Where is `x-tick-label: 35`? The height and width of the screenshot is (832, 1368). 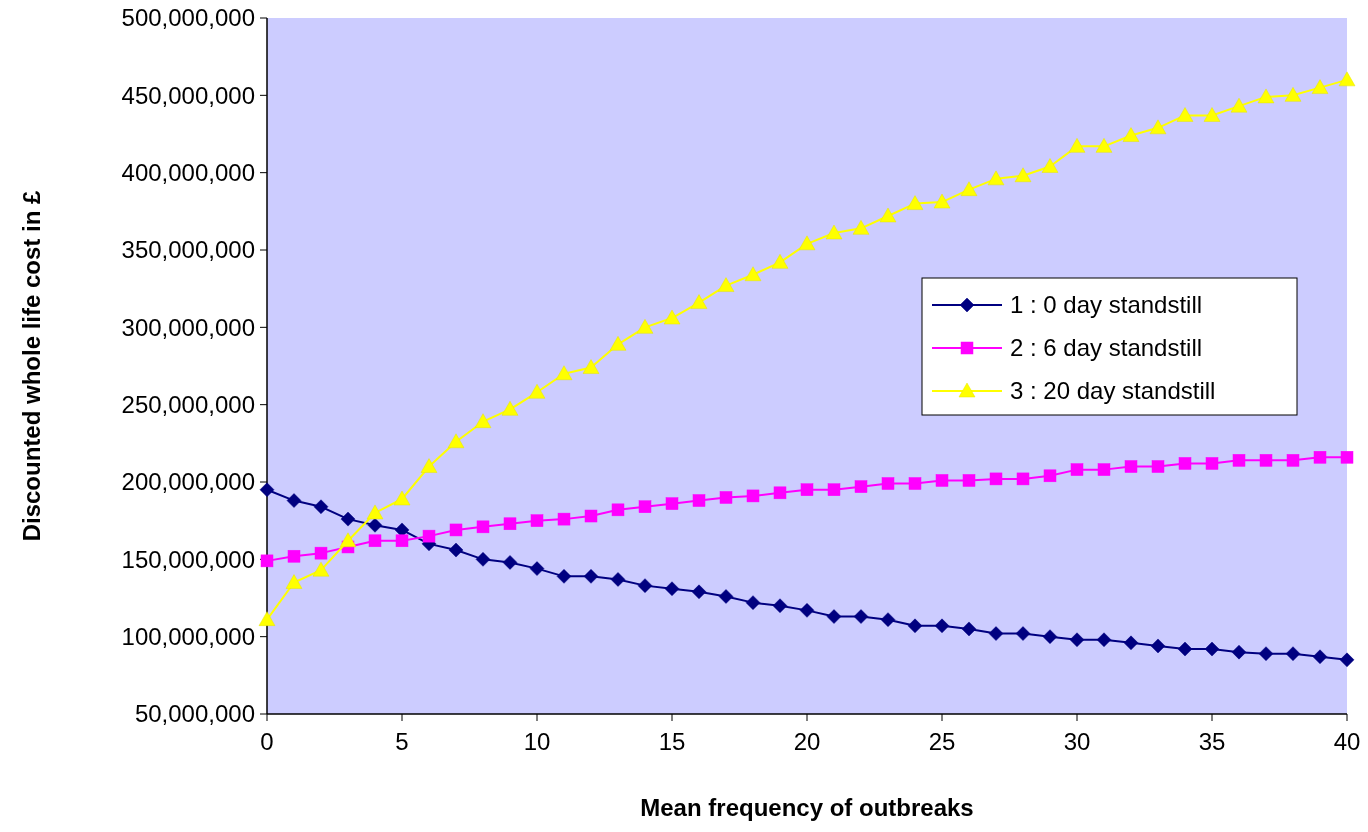
x-tick-label: 35 is located at coordinates (1212, 741).